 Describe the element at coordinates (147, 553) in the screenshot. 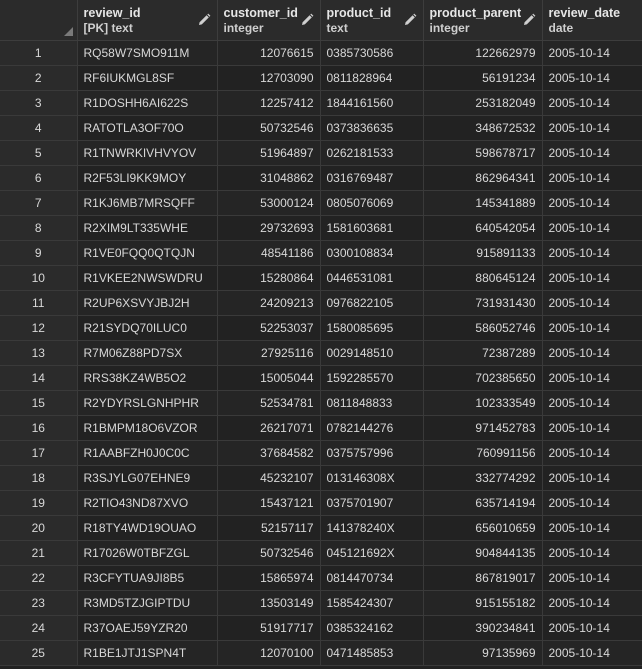

I see `cell-review-id: R17026W0TBFZGL` at that location.